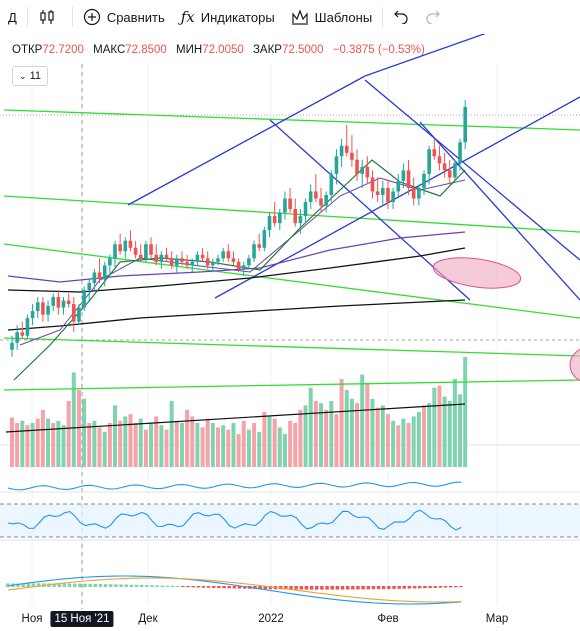  What do you see at coordinates (27, 50) in the screenshot?
I see `open-label: ОТКР` at bounding box center [27, 50].